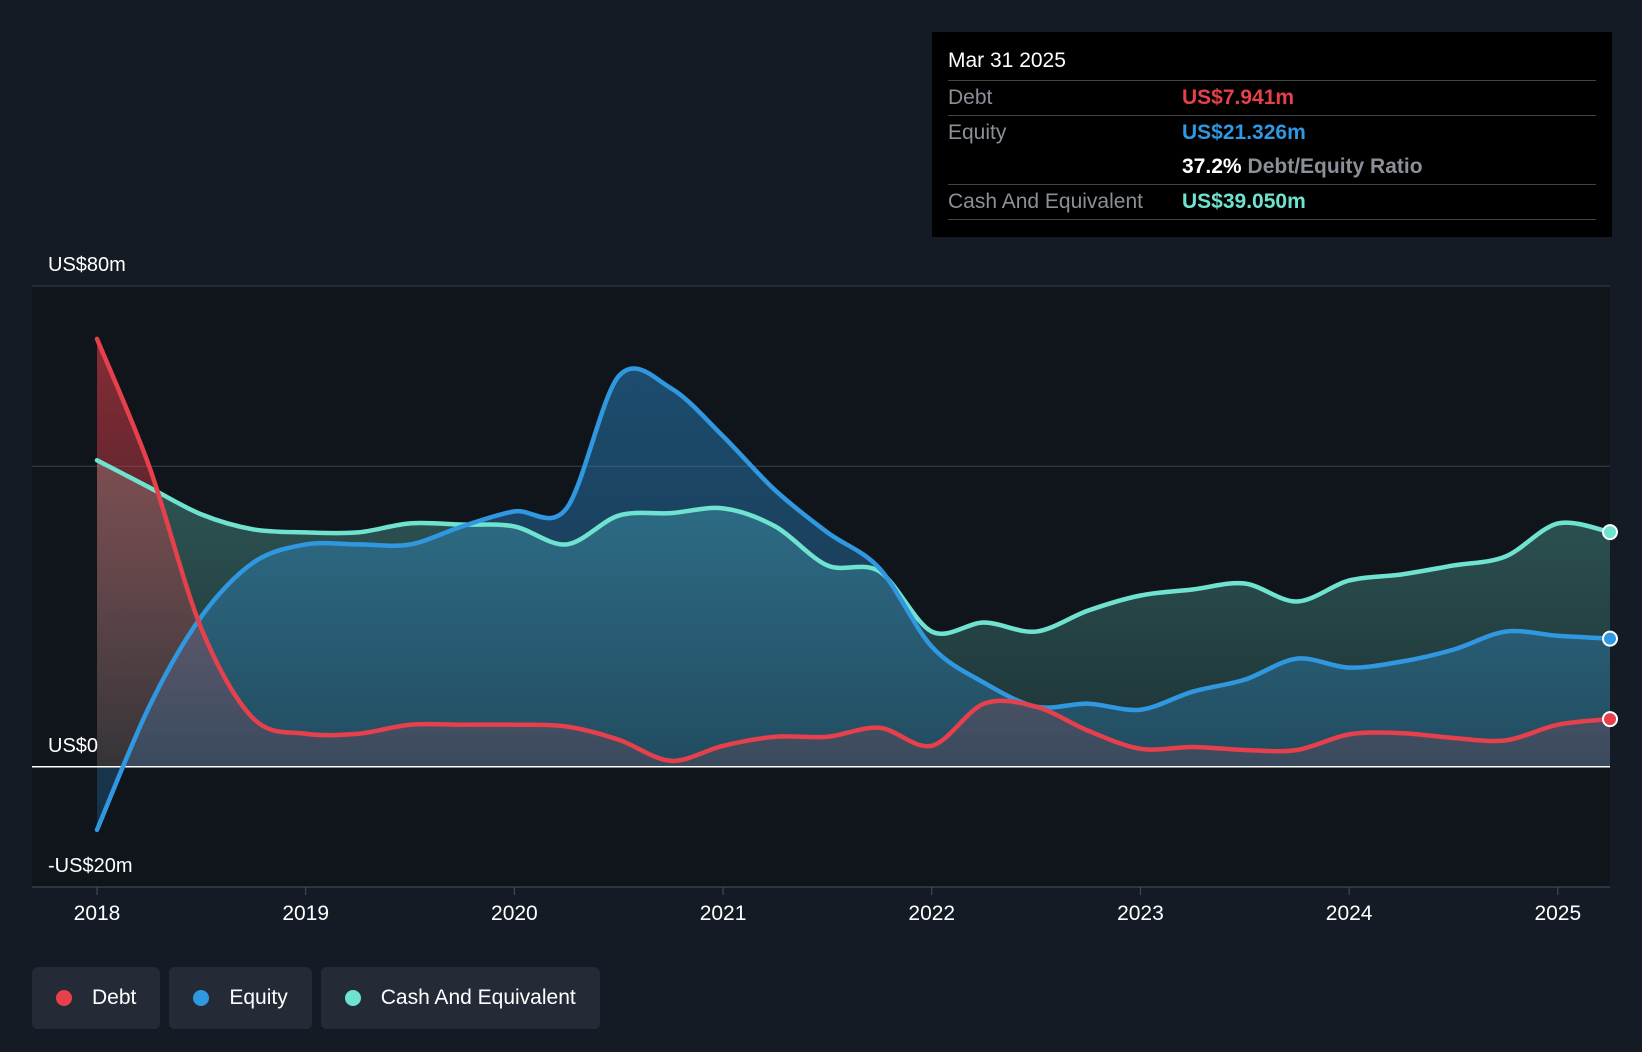  I want to click on tooltip-ratio-value: 37.2%, so click(1212, 166).